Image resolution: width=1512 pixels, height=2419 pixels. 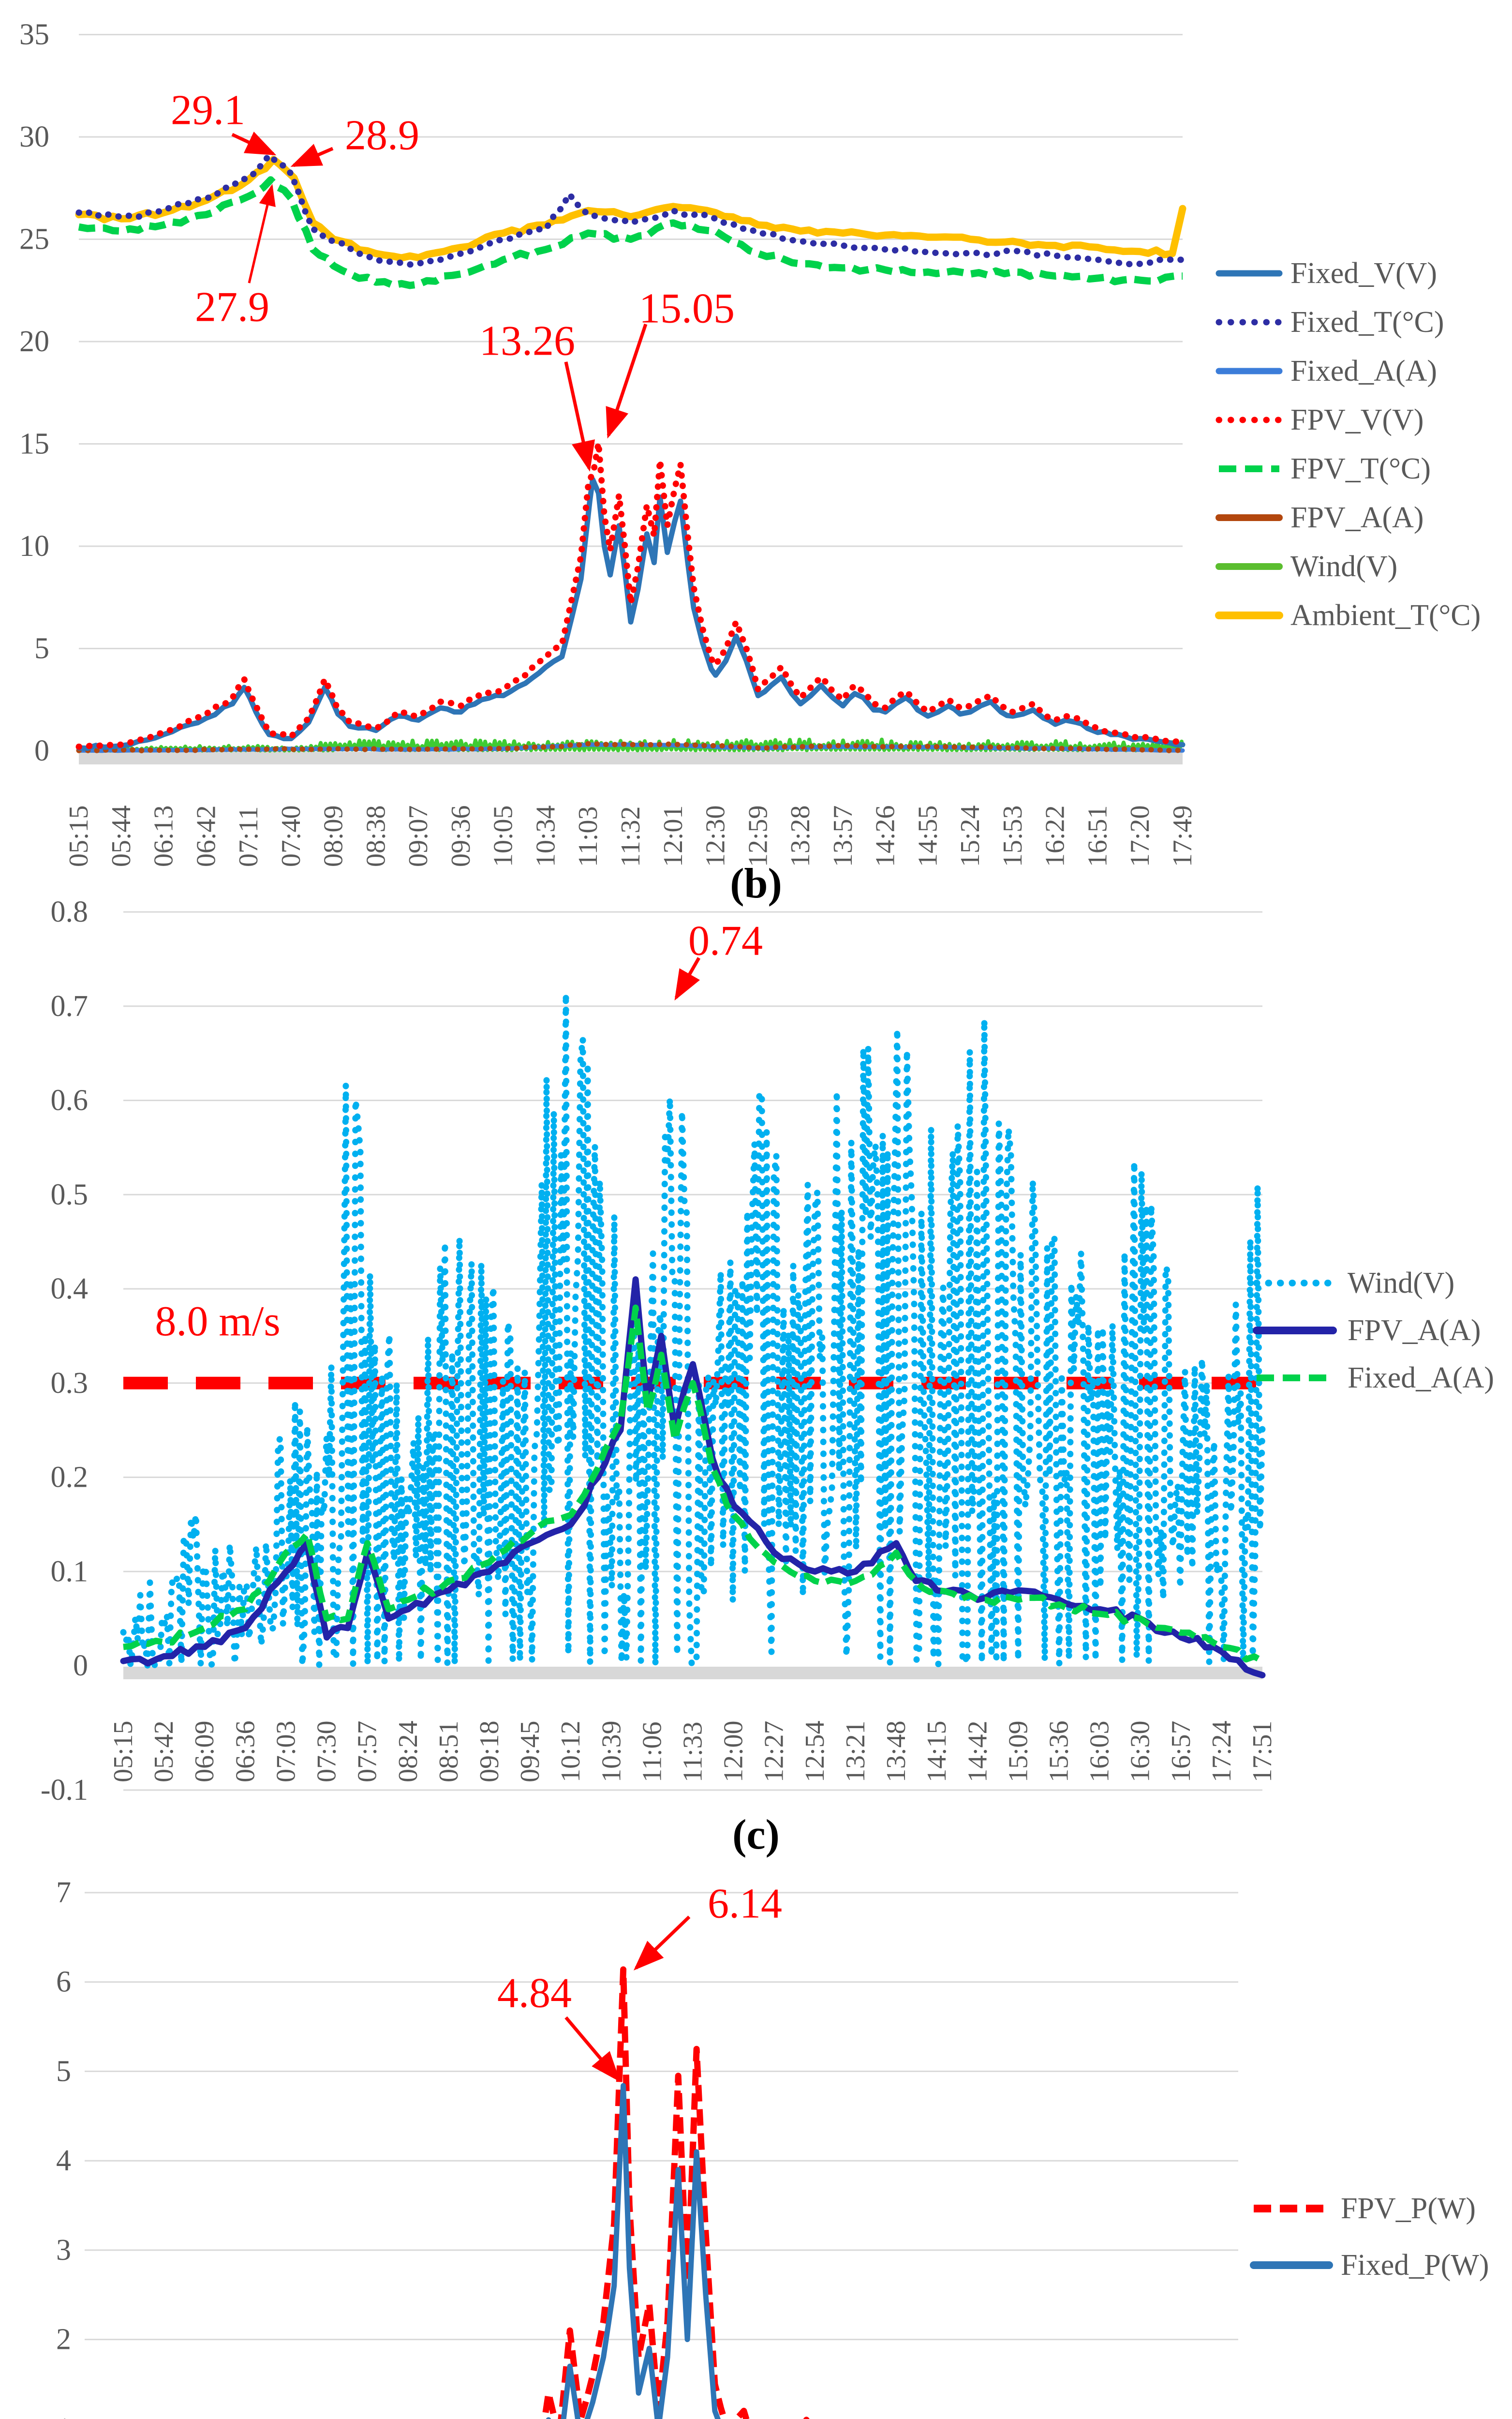 I want to click on x-tick-label: 12:00, so click(x=734, y=1751).